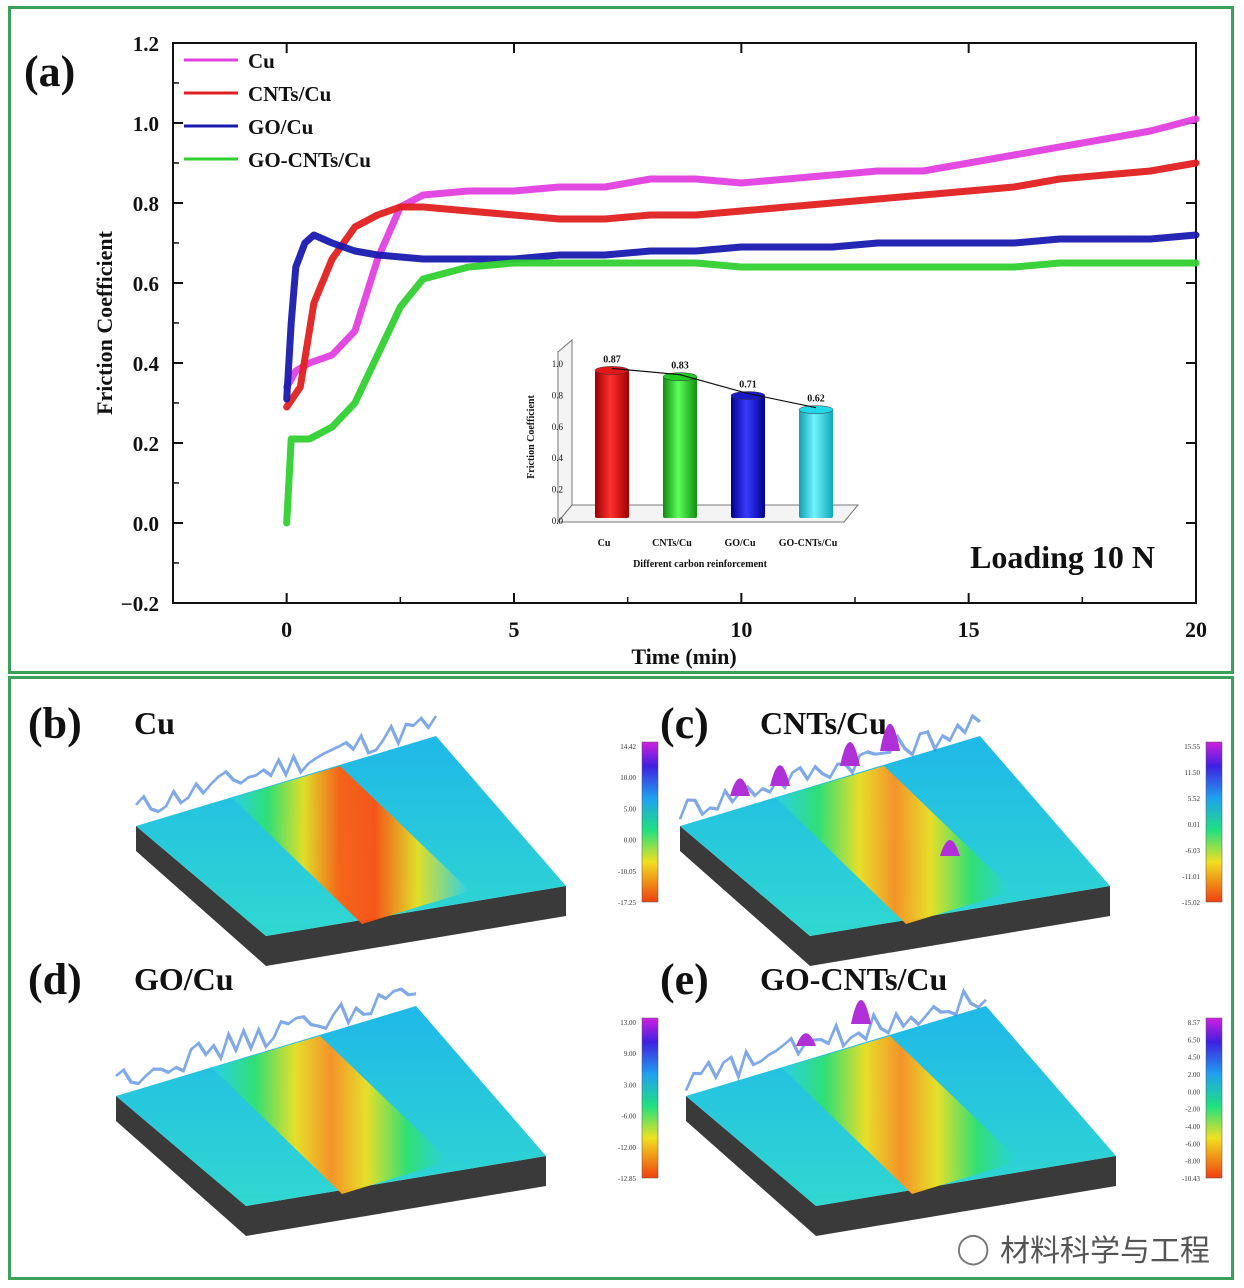  I want to click on inset-y-label: Friction Coefficient, so click(531, 437).